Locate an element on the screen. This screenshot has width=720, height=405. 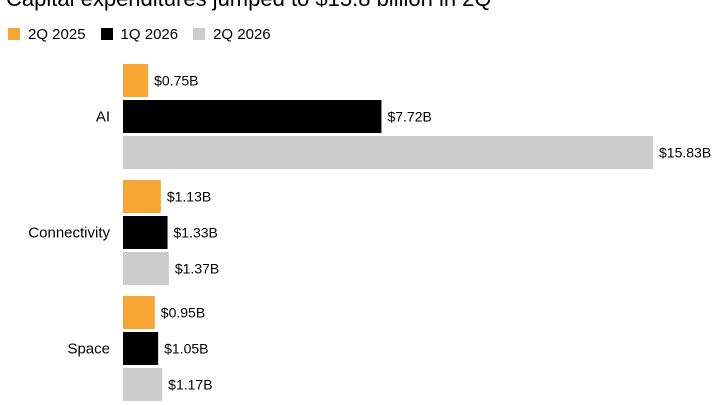
legend-label-1q-2026: 1Q 2026 is located at coordinates (149, 34).